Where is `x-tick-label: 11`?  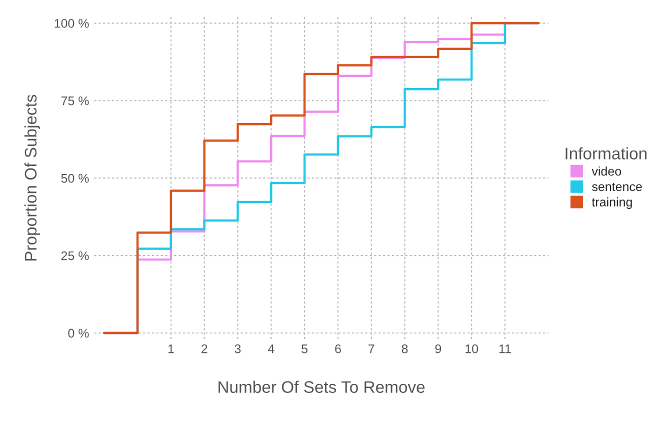
x-tick-label: 11 is located at coordinates (505, 349).